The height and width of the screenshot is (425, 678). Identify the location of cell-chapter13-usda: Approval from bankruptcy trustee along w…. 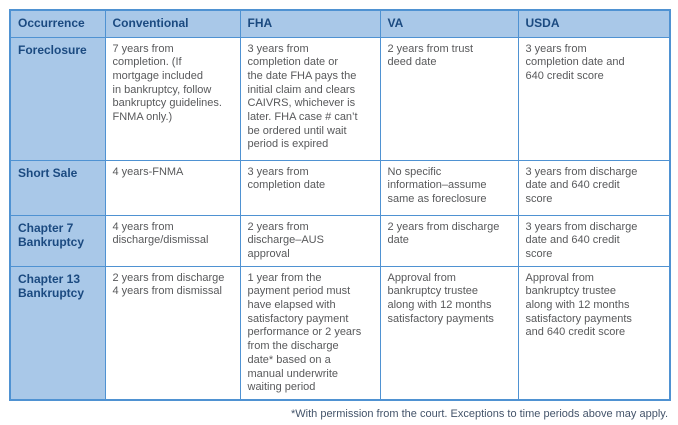
(594, 333).